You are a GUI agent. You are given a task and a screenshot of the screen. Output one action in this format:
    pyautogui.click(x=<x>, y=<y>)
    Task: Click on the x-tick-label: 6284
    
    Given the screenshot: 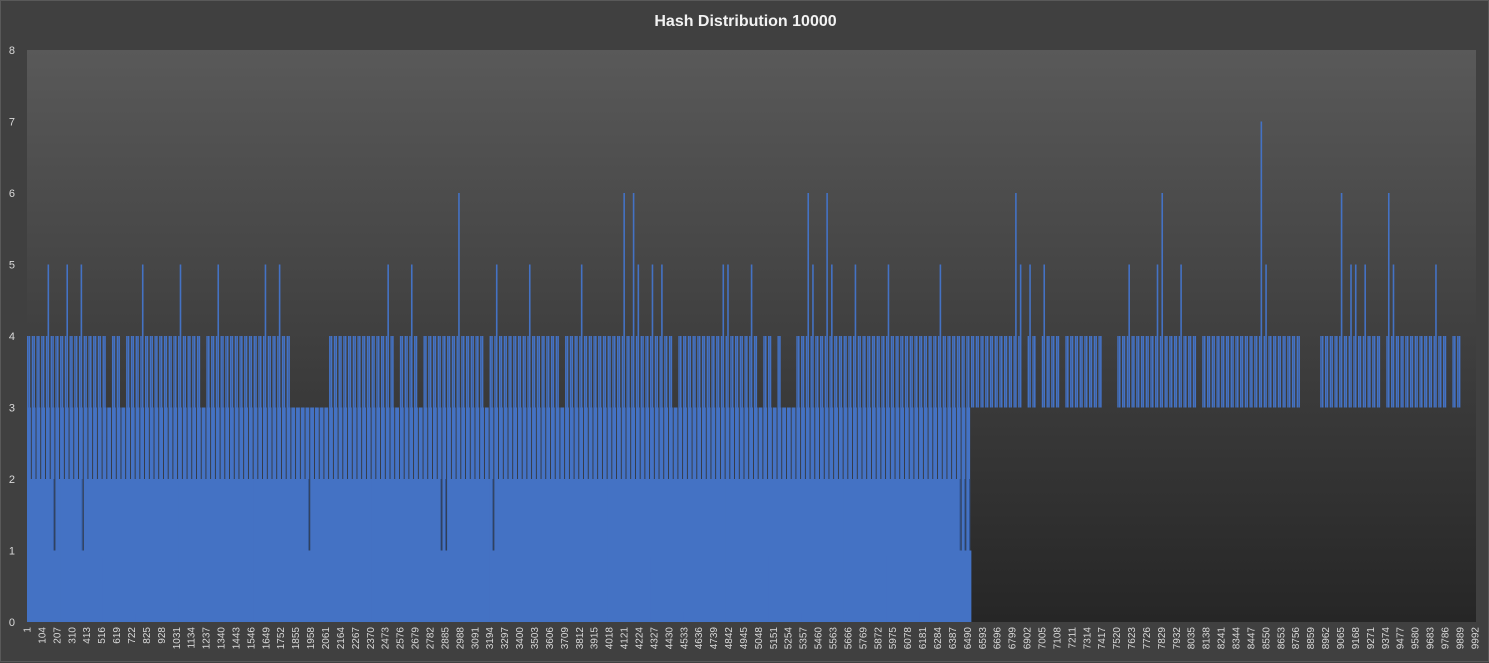 What is the action you would take?
    pyautogui.click(x=938, y=638)
    